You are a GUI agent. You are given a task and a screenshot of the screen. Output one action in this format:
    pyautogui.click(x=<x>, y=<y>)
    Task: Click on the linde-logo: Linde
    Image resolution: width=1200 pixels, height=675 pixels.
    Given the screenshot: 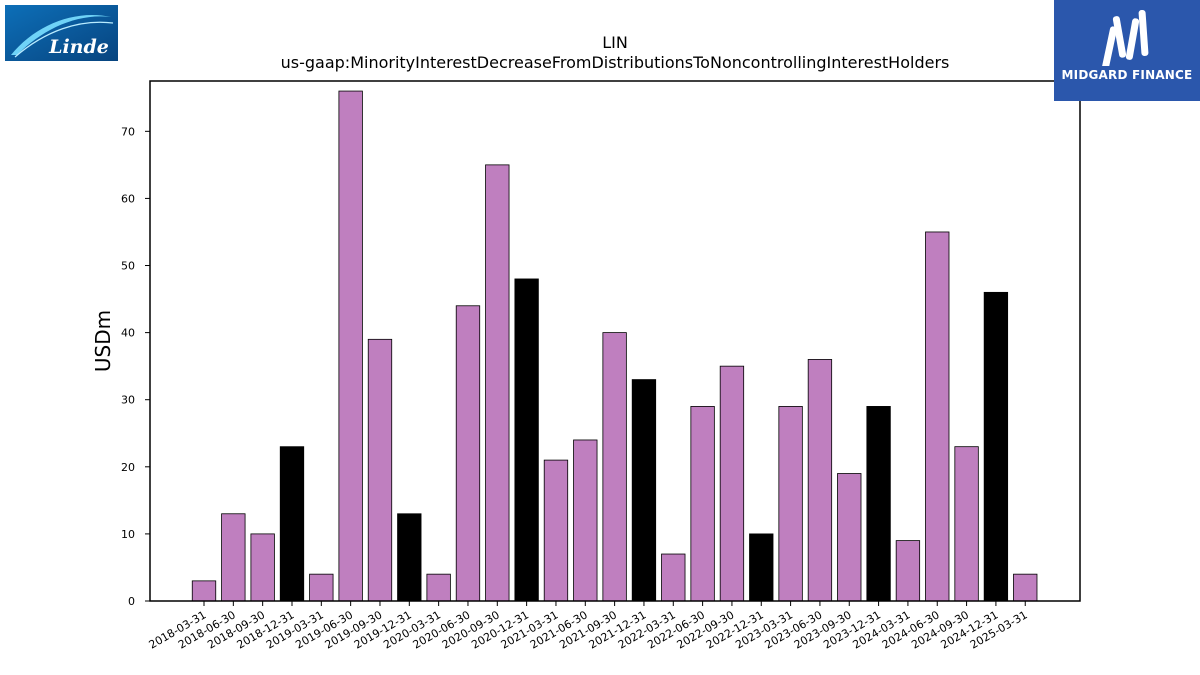 What is the action you would take?
    pyautogui.click(x=61, y=33)
    